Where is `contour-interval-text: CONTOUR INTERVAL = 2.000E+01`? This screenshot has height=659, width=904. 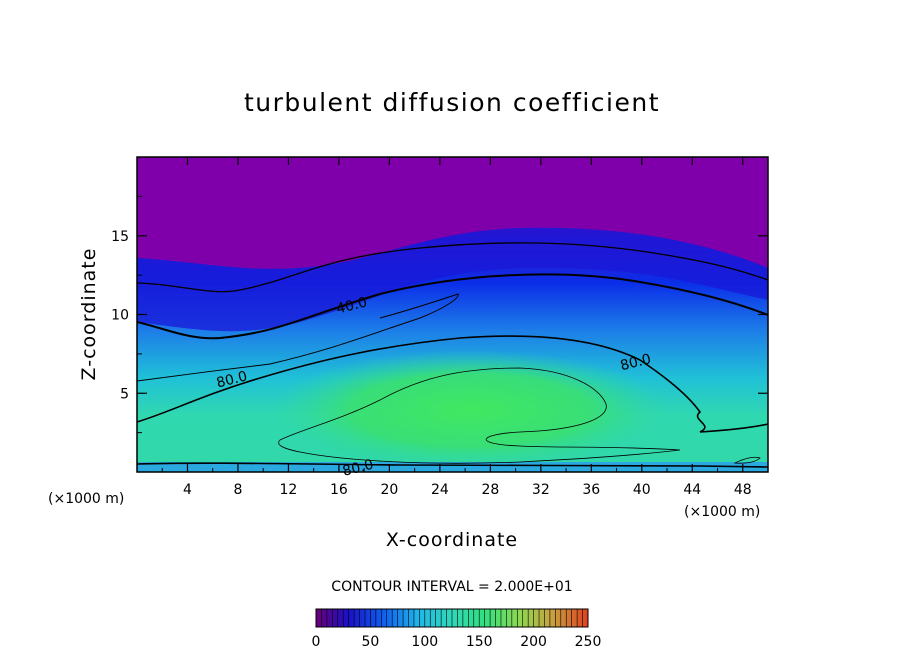
contour-interval-text: CONTOUR INTERVAL = 2.000E+01 is located at coordinates (451, 587).